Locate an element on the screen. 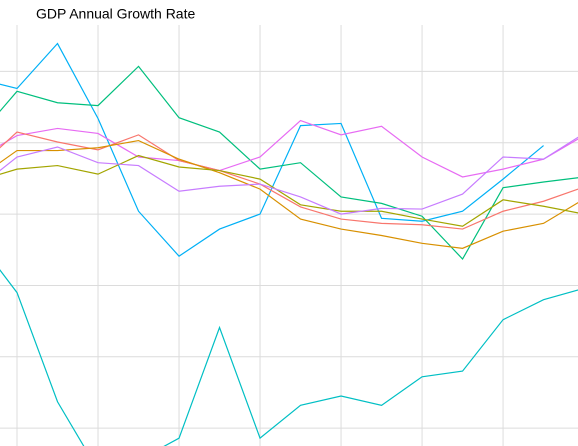 The height and width of the screenshot is (446, 578). chart-title: GDP Annual Growth Rate is located at coordinates (115, 14).